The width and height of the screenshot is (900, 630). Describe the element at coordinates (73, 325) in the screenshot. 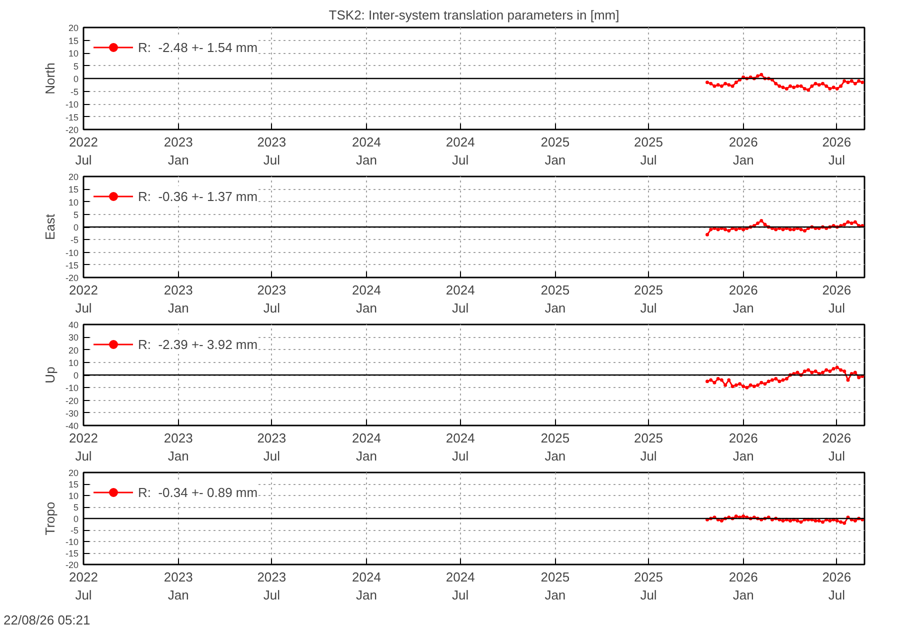

I see `y-tick-label: 40` at that location.